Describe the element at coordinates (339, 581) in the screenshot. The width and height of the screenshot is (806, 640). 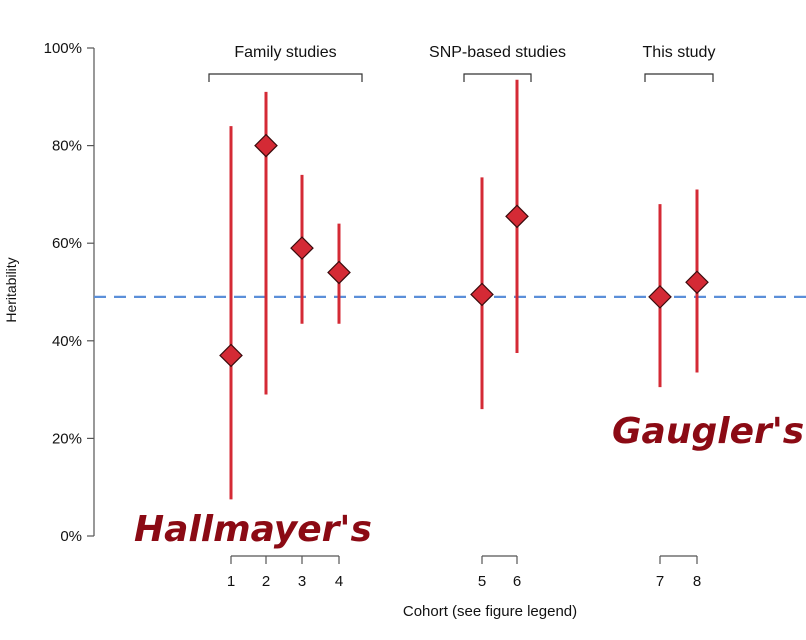
I see `x-tick-label: 4` at that location.